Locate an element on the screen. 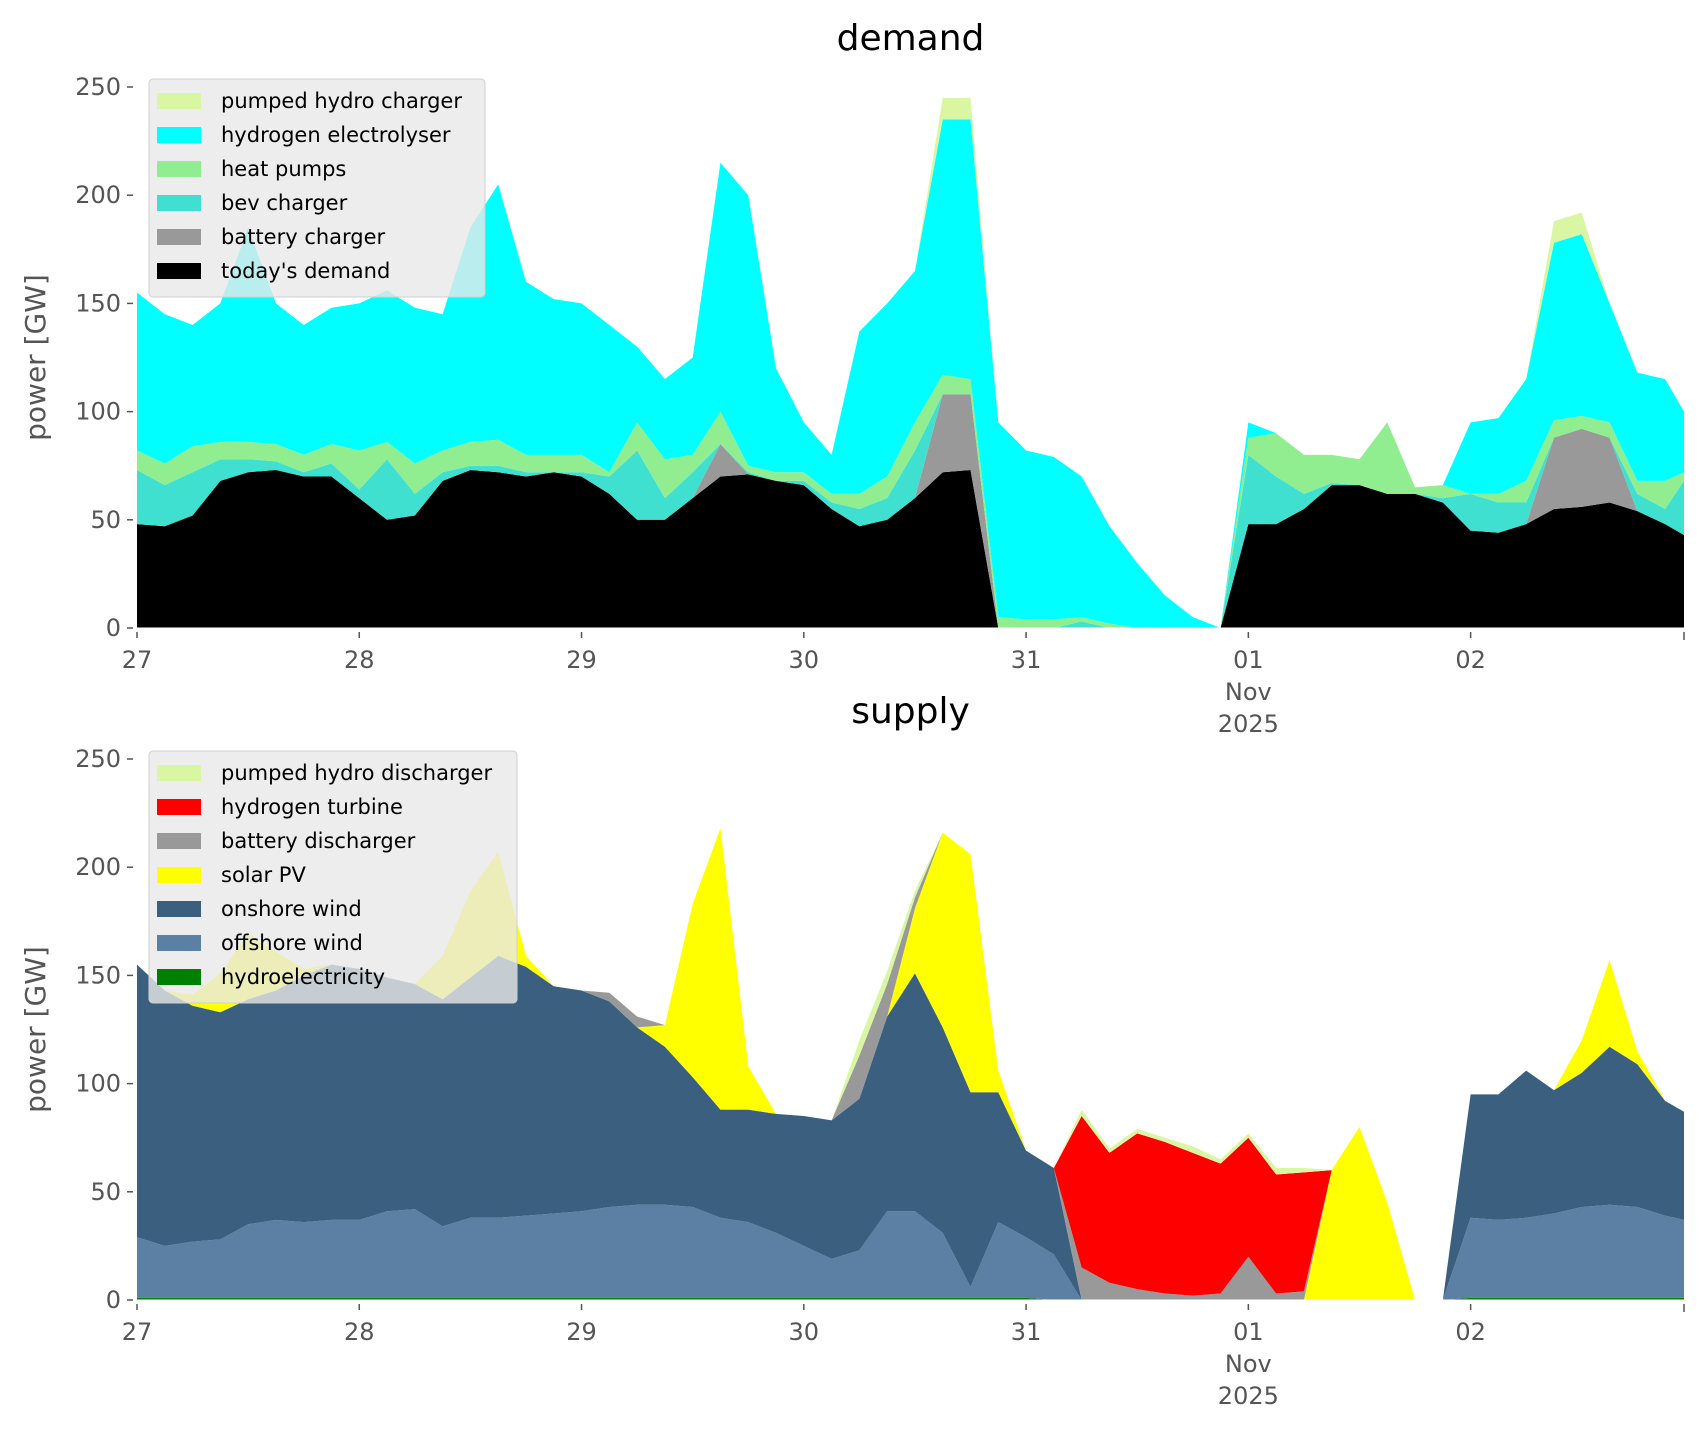 The width and height of the screenshot is (1706, 1431). legend-label: onshore wind is located at coordinates (291, 909).